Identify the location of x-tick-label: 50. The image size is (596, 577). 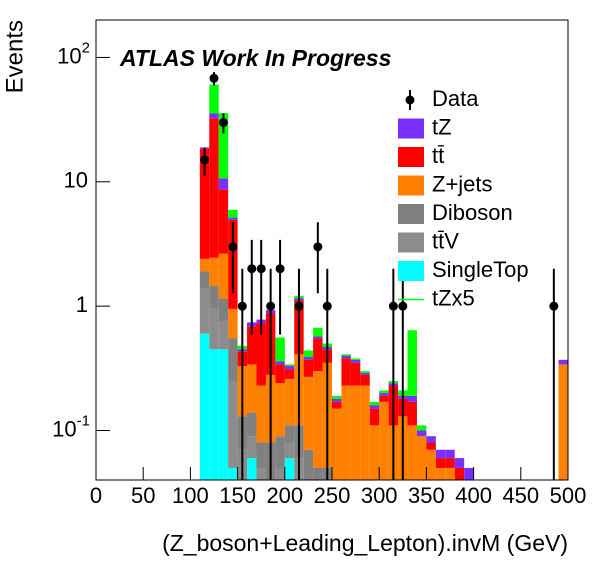
(143, 495).